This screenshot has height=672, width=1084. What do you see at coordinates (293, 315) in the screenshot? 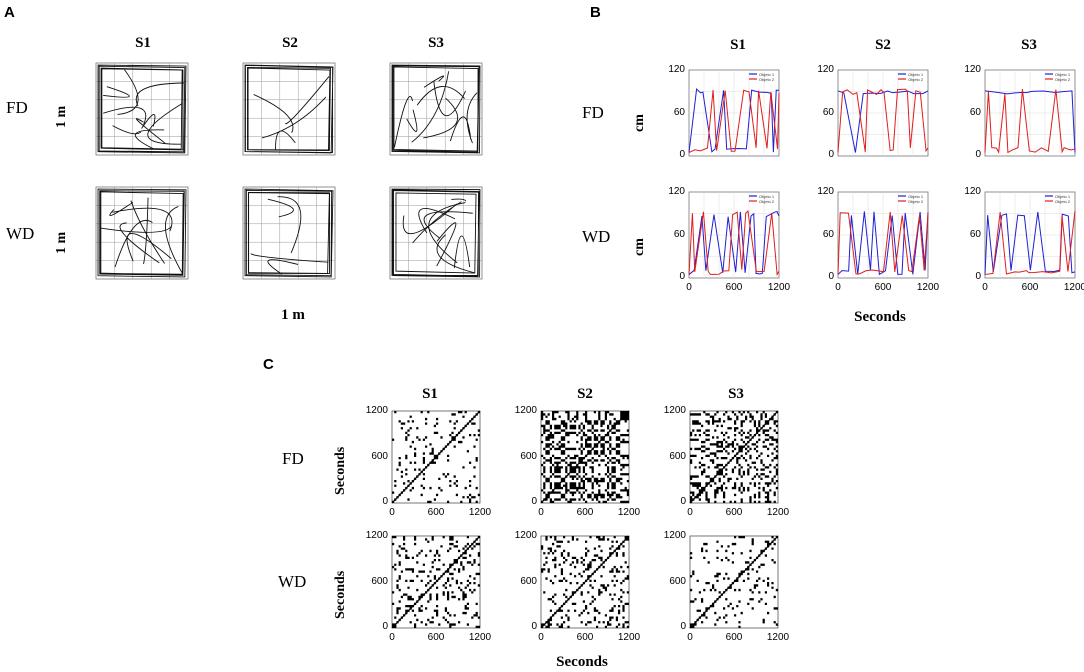
I see `a-xlabel: 1 m` at bounding box center [293, 315].